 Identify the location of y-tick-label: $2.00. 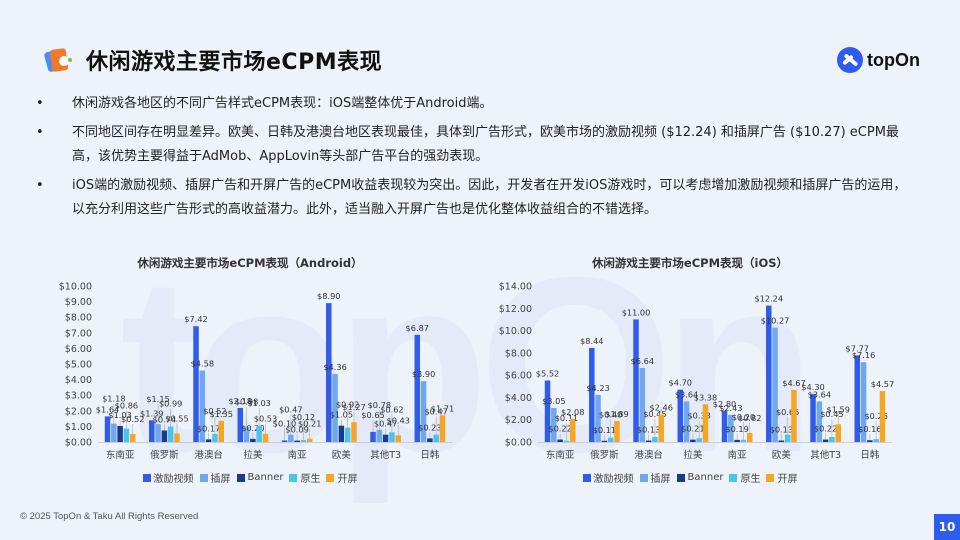
(518, 420).